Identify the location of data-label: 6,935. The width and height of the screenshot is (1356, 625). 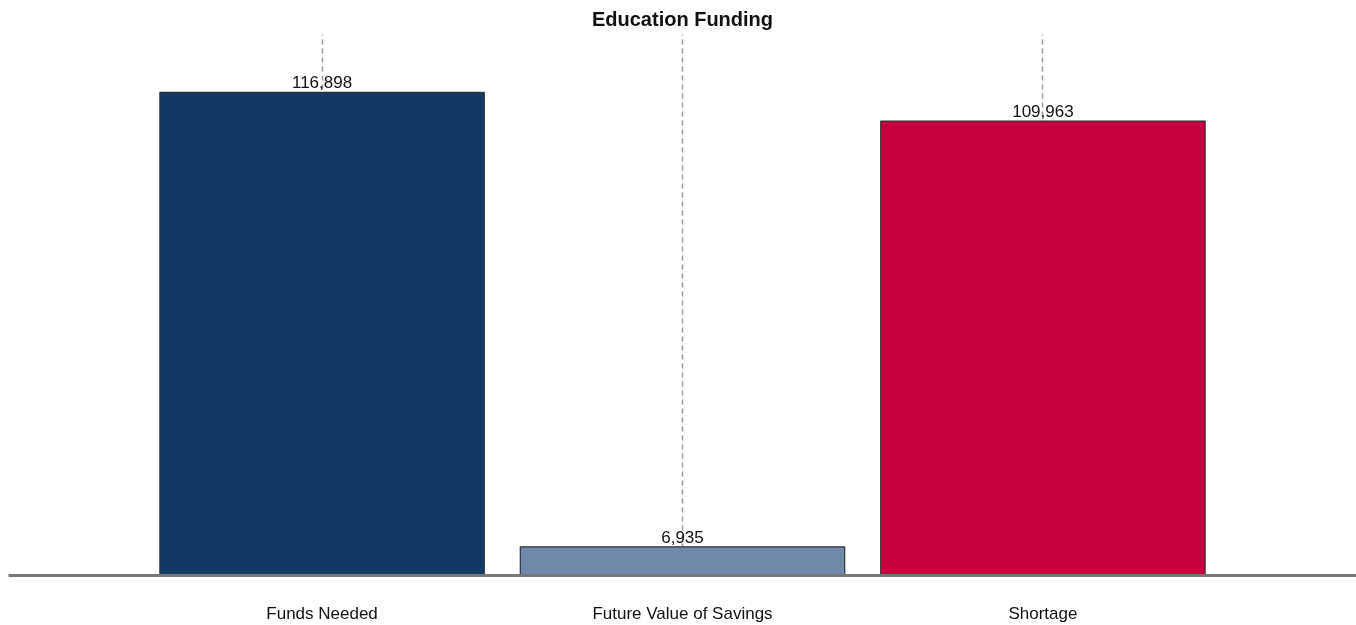
(682, 537).